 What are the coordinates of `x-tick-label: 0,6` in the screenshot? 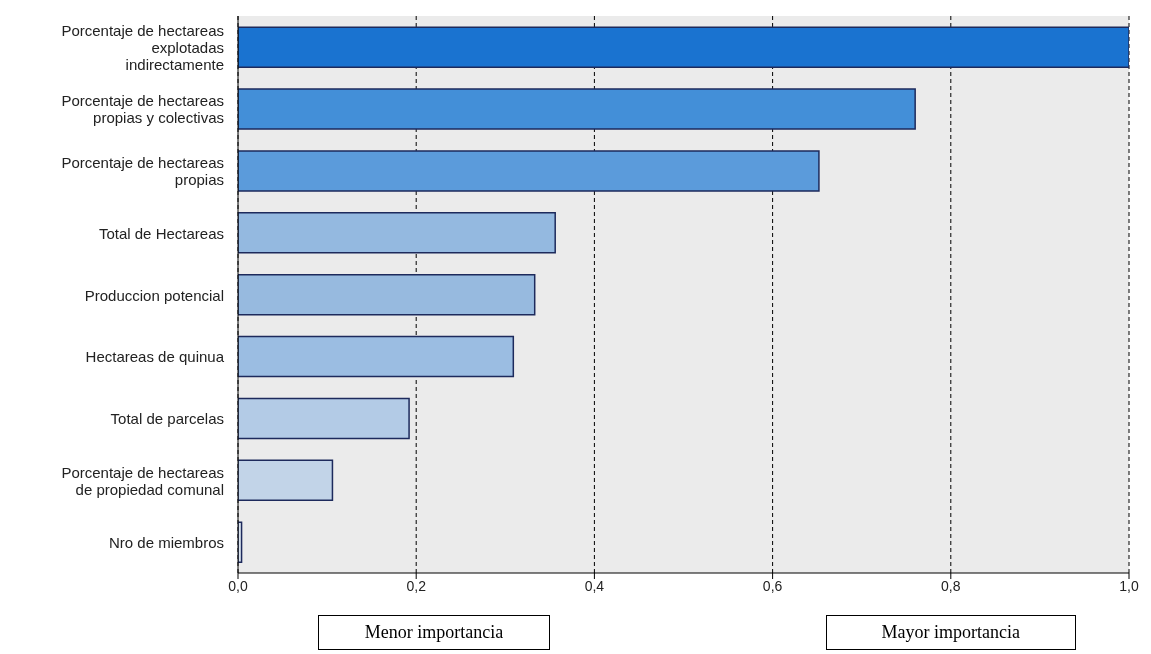 It's located at (772, 585).